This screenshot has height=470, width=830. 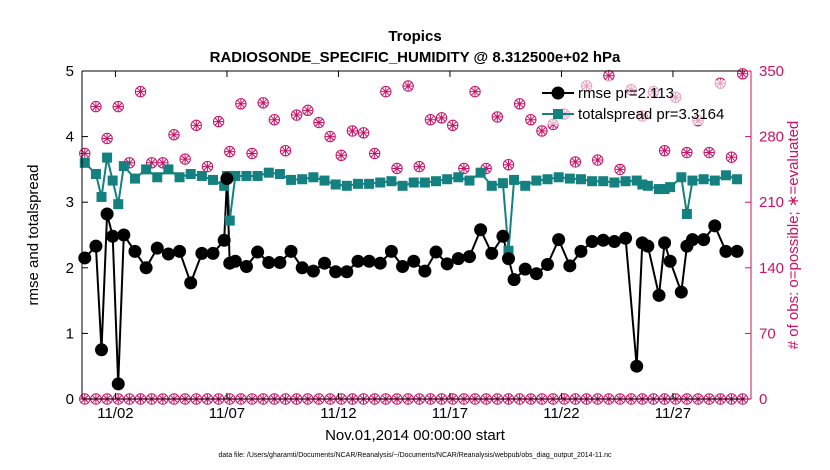 What do you see at coordinates (70, 71) in the screenshot?
I see `y-tick-label: 5` at bounding box center [70, 71].